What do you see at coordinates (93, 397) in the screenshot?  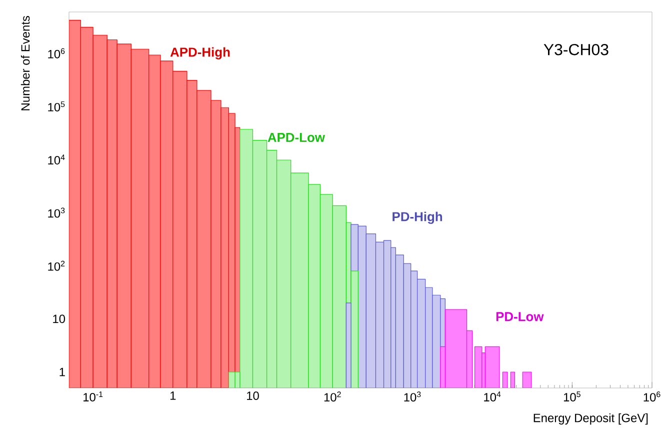 I see `x-tick-label: 10$^{-1}$` at bounding box center [93, 397].